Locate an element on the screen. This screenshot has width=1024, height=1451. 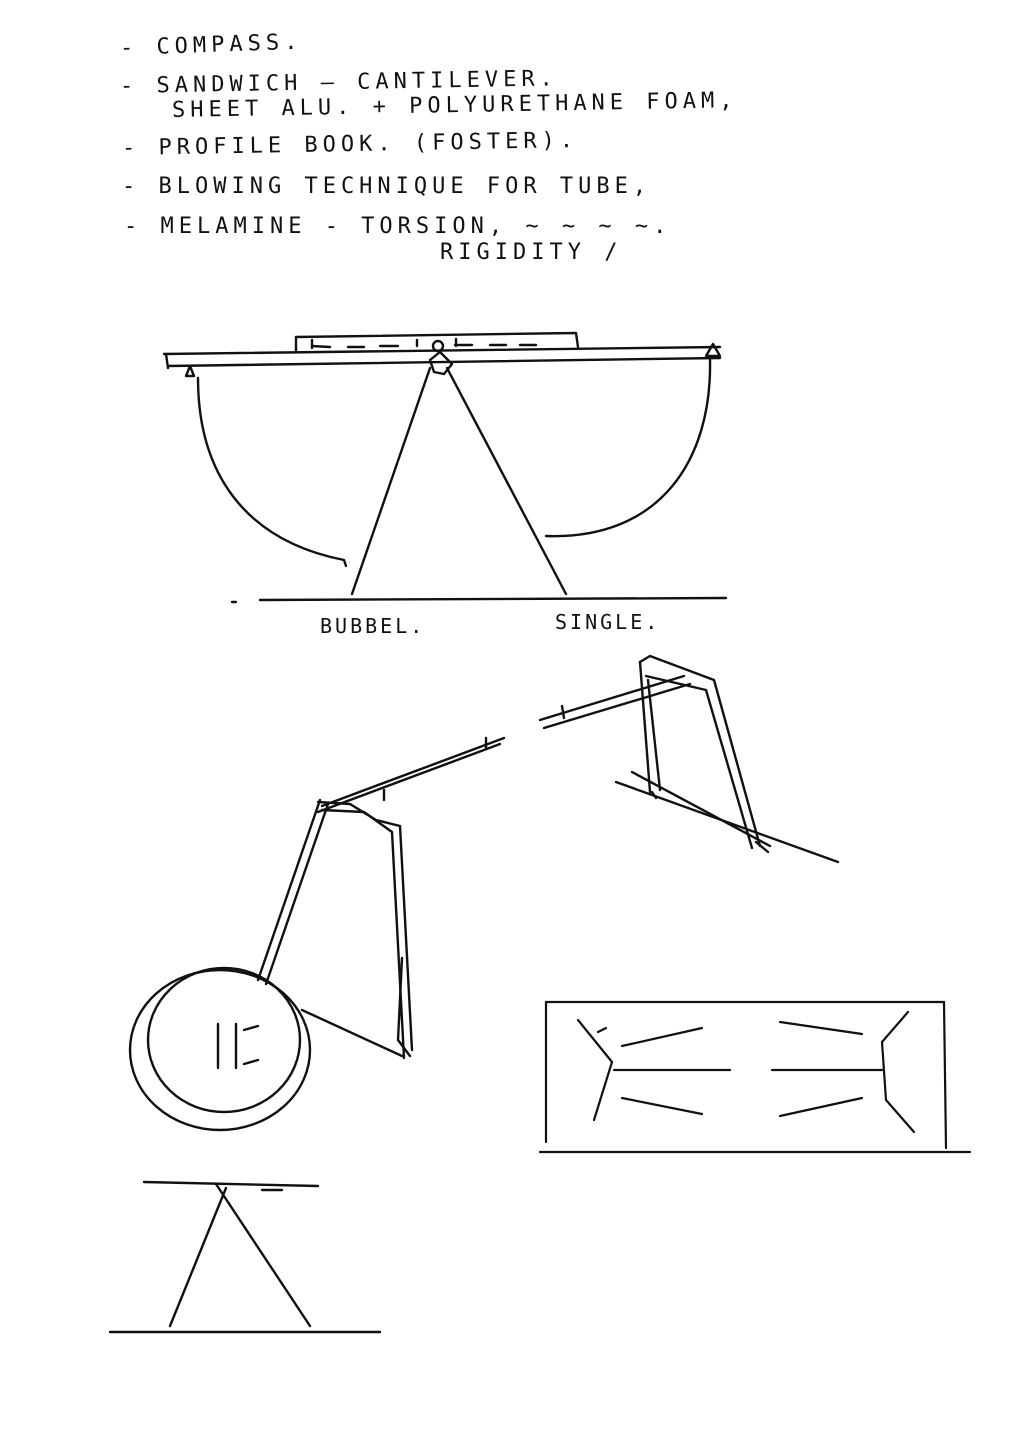
note-rigidity: RIGIDITY / is located at coordinates (531, 252).